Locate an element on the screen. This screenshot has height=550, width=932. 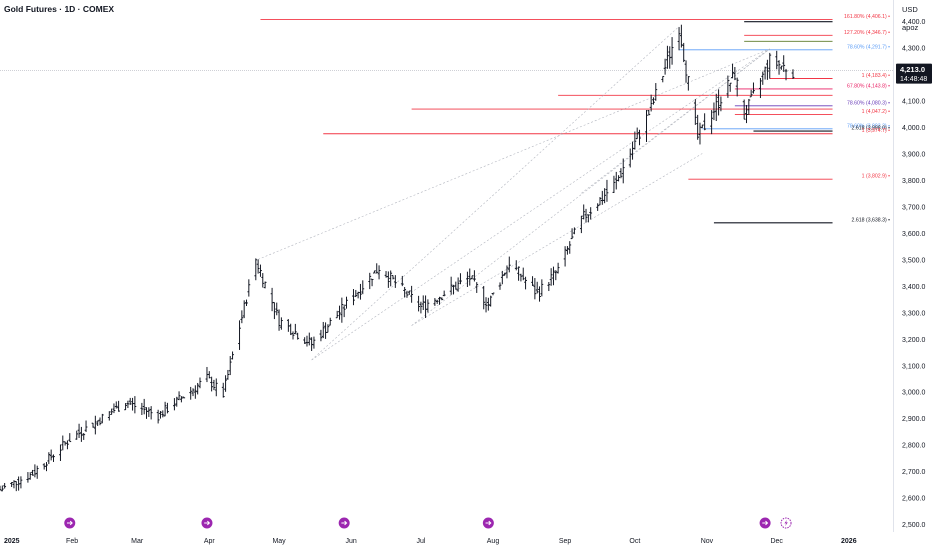
scale-mode-label: apoz is located at coordinates (910, 27).